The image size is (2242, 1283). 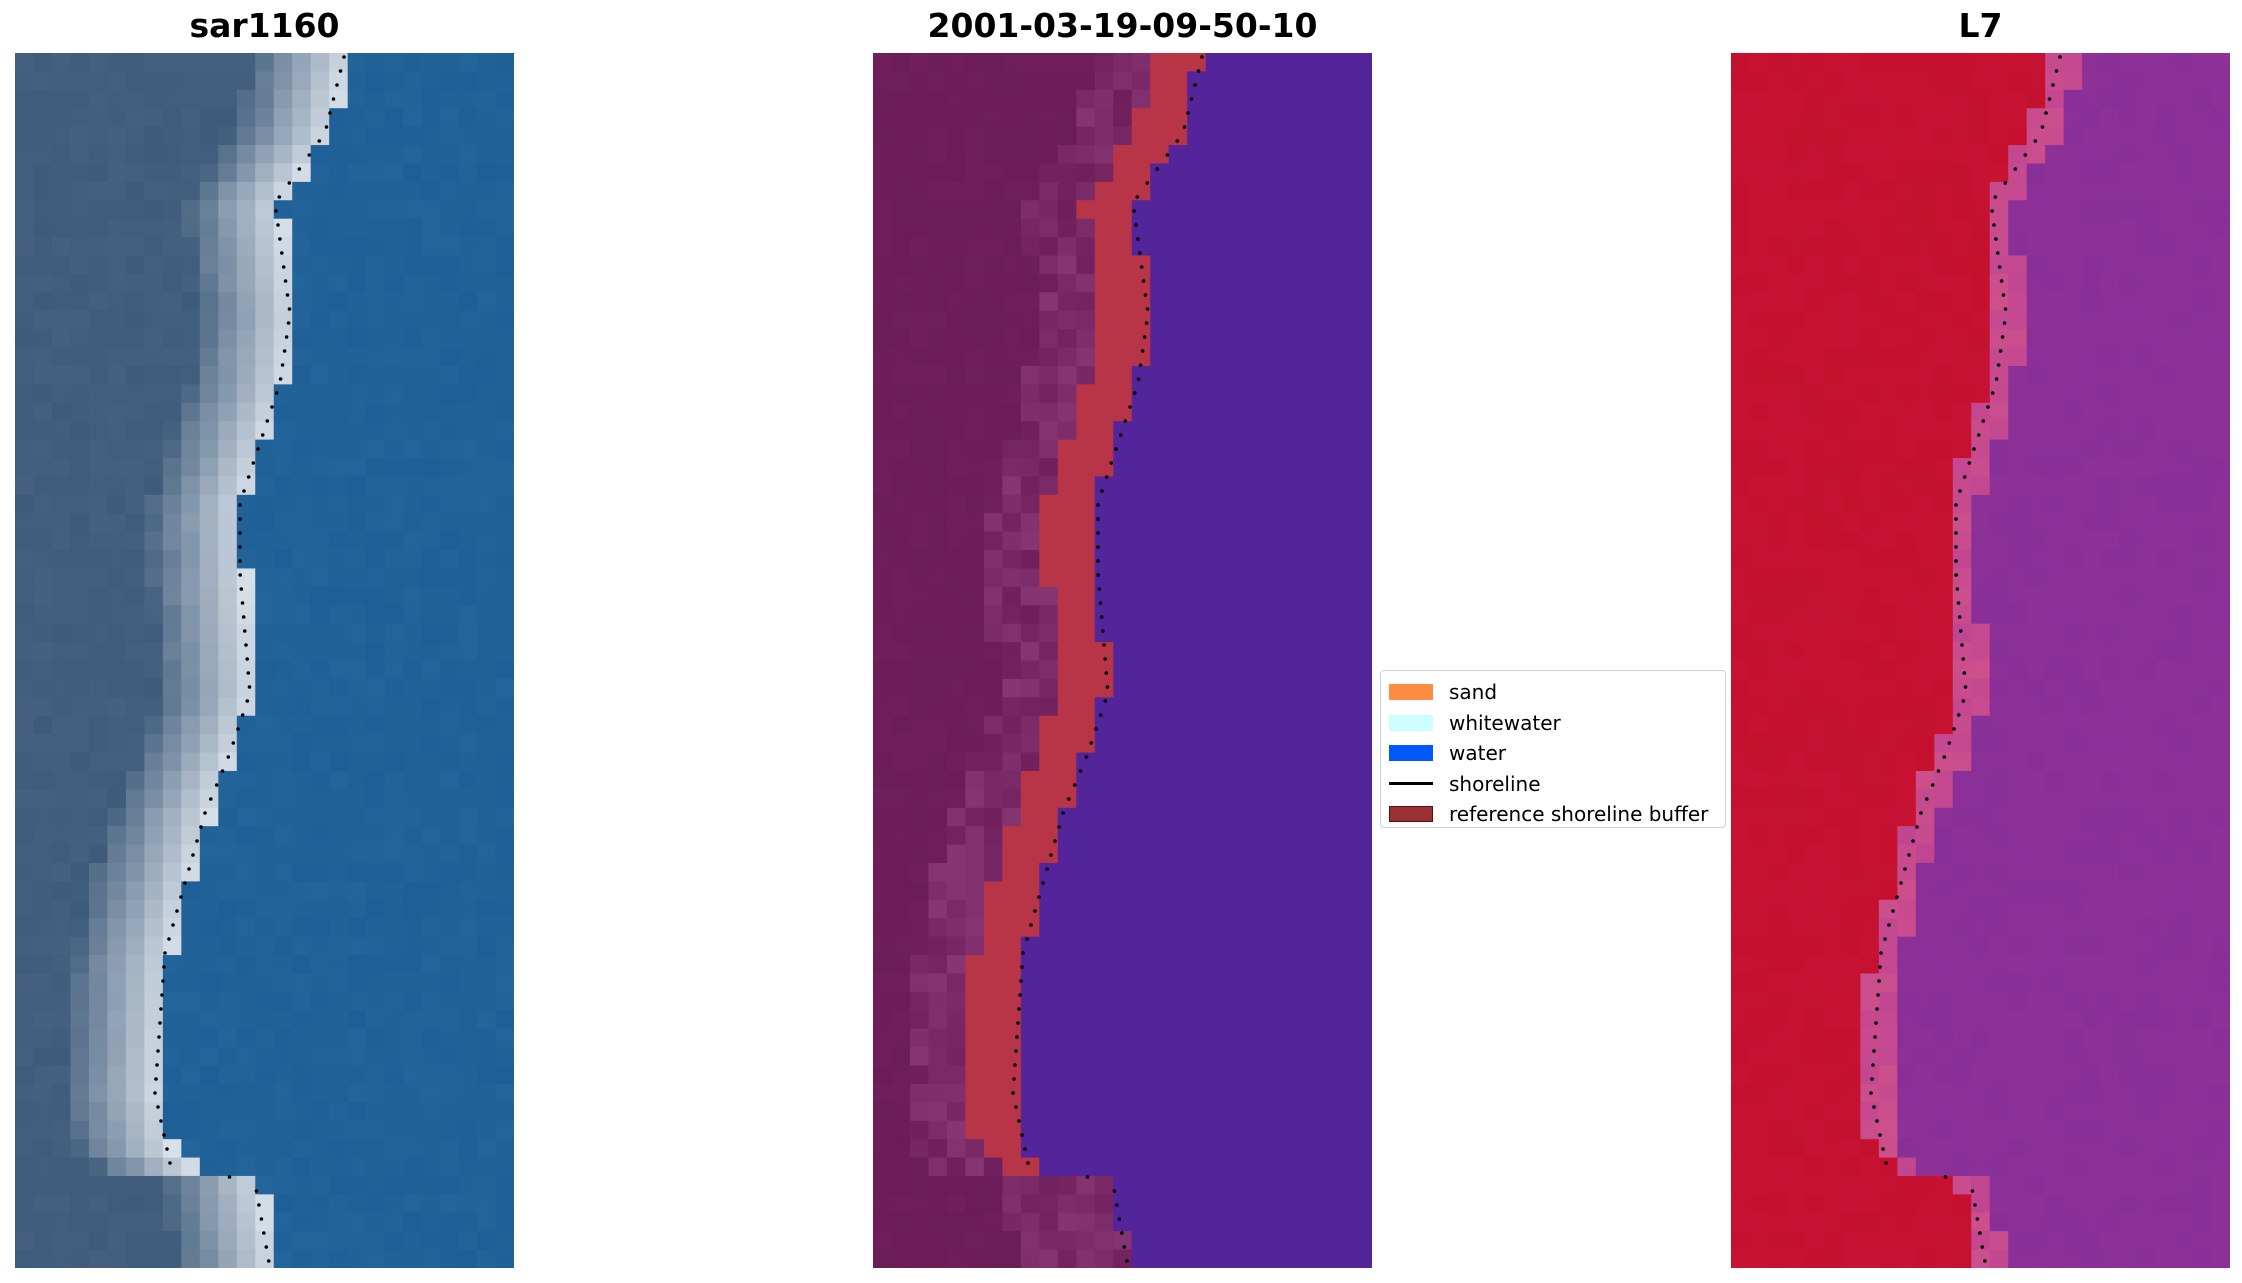 What do you see at coordinates (309, 155) in the screenshot?
I see `shoreline-dot` at bounding box center [309, 155].